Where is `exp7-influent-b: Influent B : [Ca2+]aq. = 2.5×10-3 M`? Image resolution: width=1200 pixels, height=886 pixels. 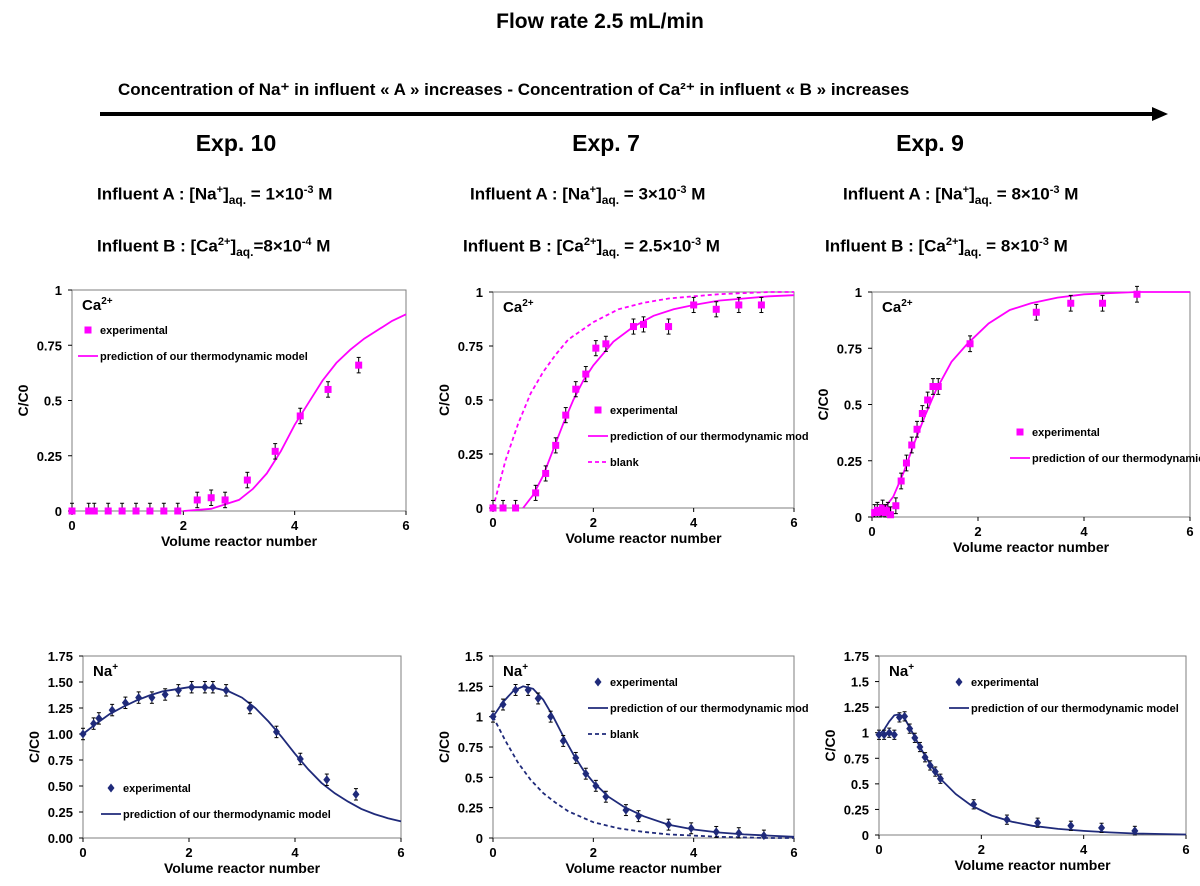
exp7-influent-b: Influent B : [Ca2+]aq. = 2.5×10-3 M is located at coordinates (591, 247).